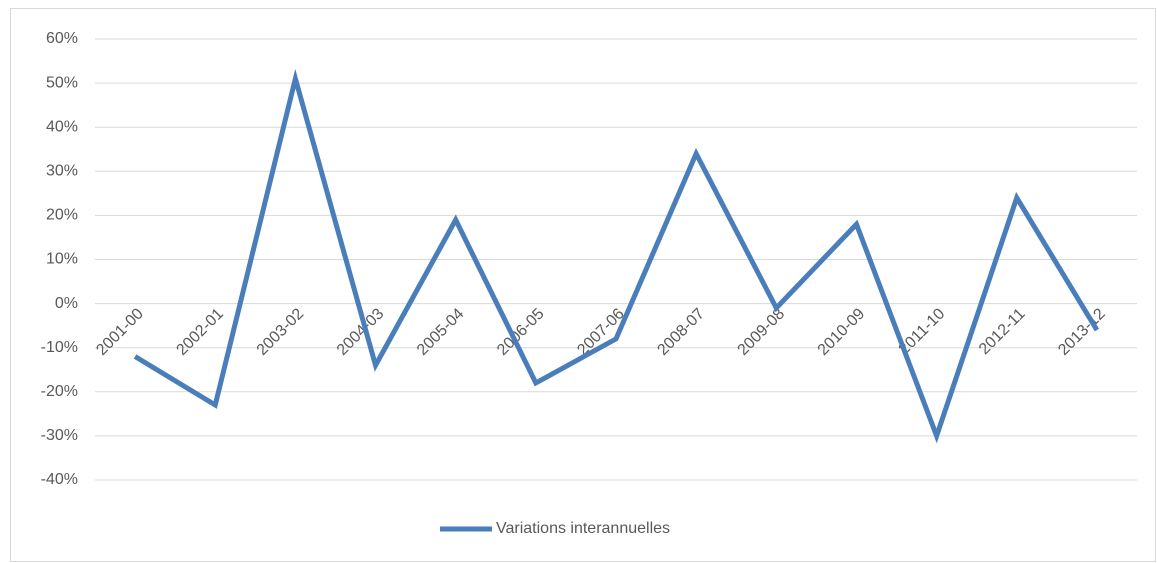  I want to click on y-tick-label: -20%, so click(59, 391).